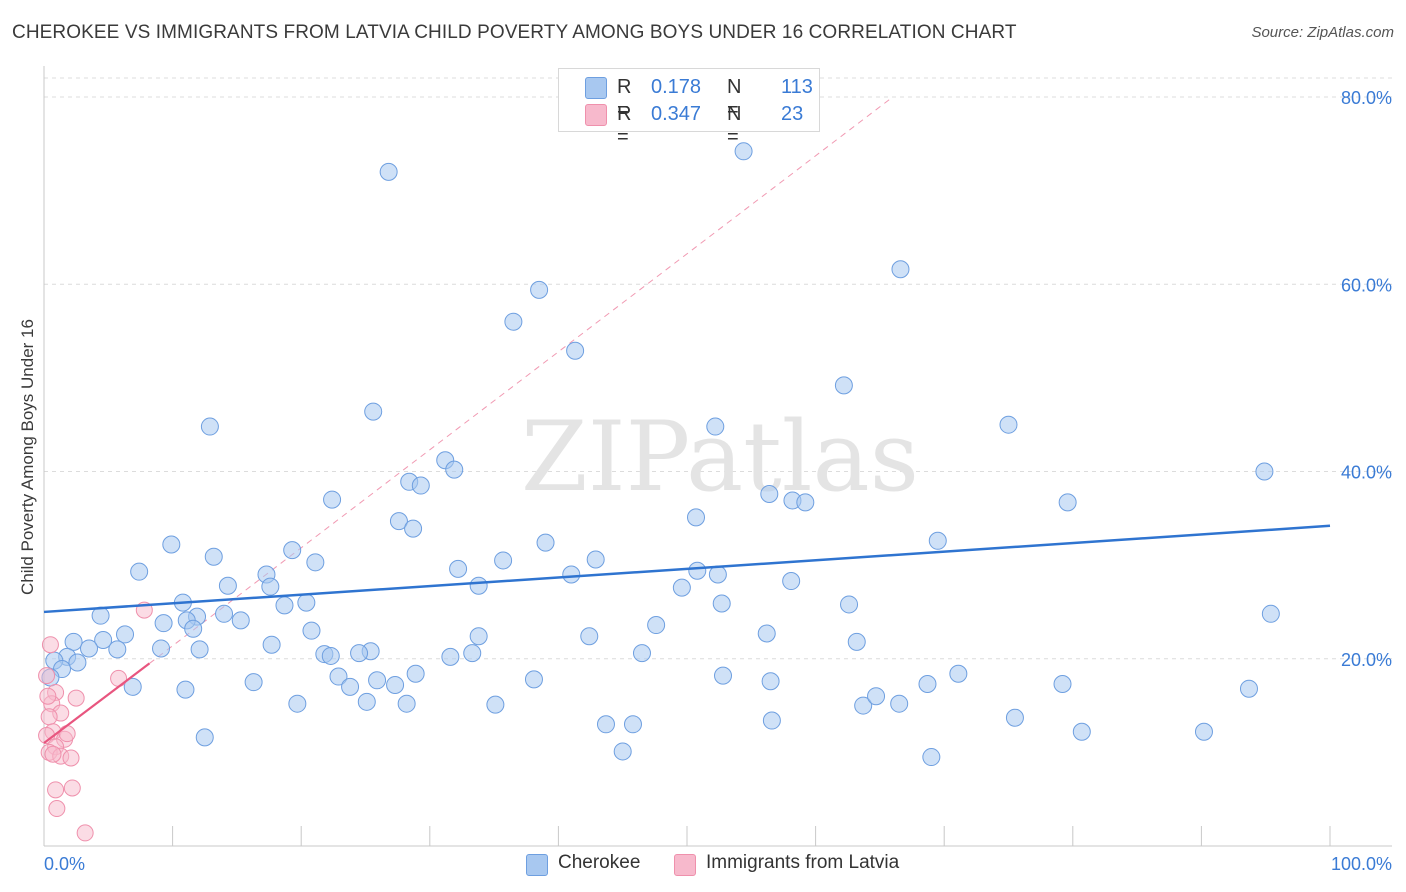 The image size is (1406, 892). What do you see at coordinates (1322, 32) in the screenshot?
I see `chart-source: Source: ZipAtlas.com` at bounding box center [1322, 32].